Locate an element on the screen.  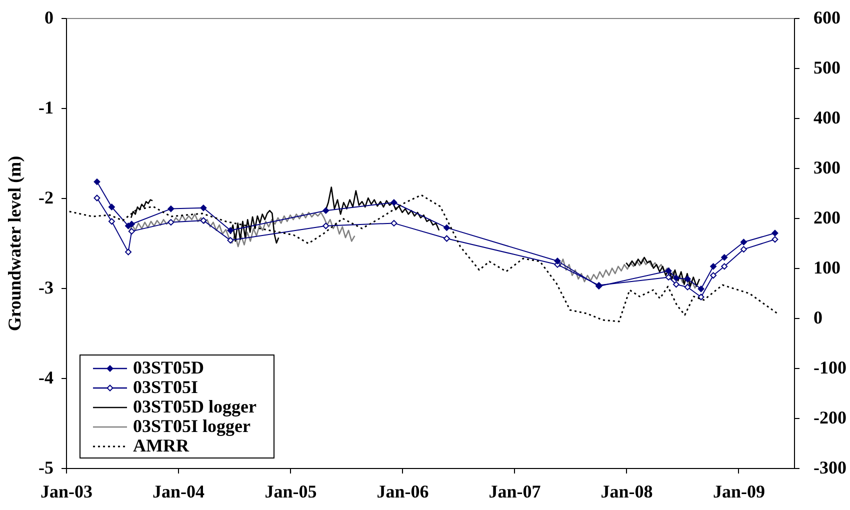
legend-label: 03ST05D is located at coordinates (168, 368).